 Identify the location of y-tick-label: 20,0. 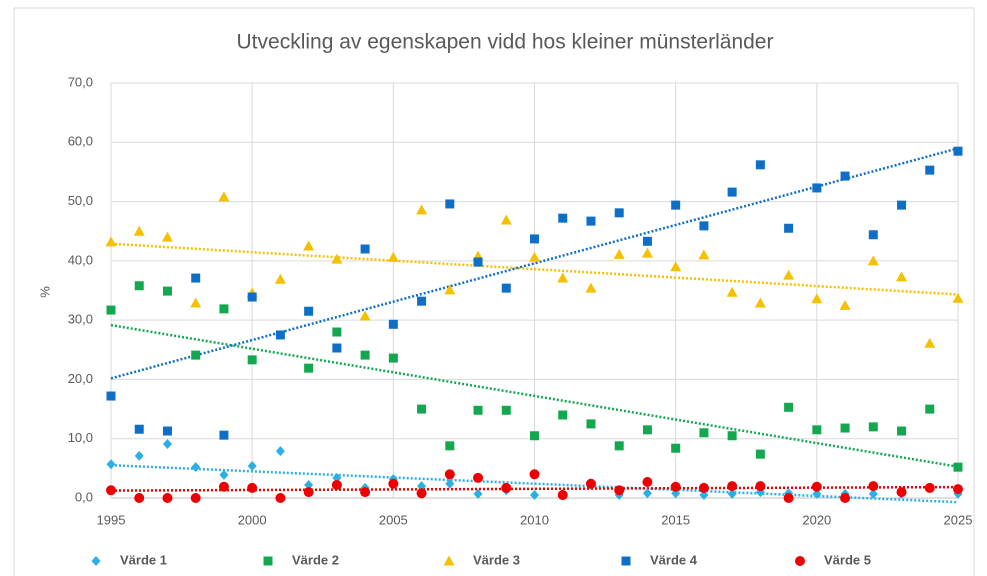
(80, 378).